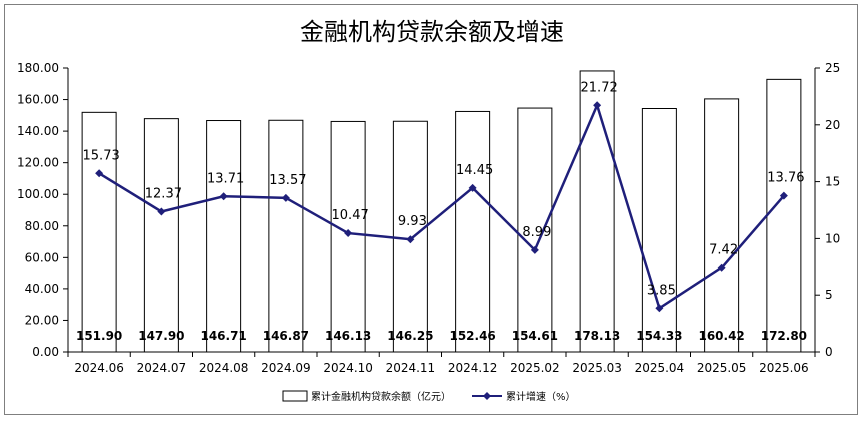 This screenshot has width=864, height=421. I want to click on y-right-tick-label: 25, so click(832, 68).